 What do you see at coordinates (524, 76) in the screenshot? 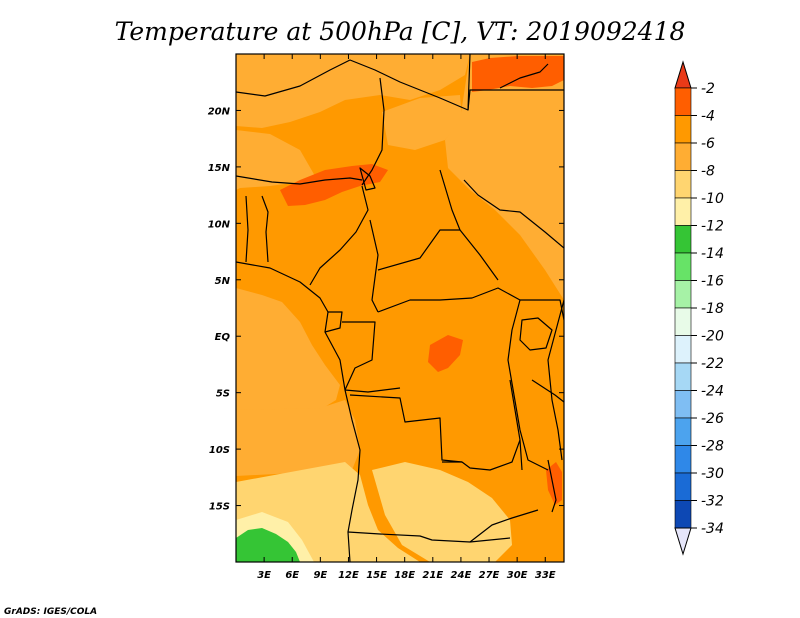
I see `border-ethiopia` at bounding box center [524, 76].